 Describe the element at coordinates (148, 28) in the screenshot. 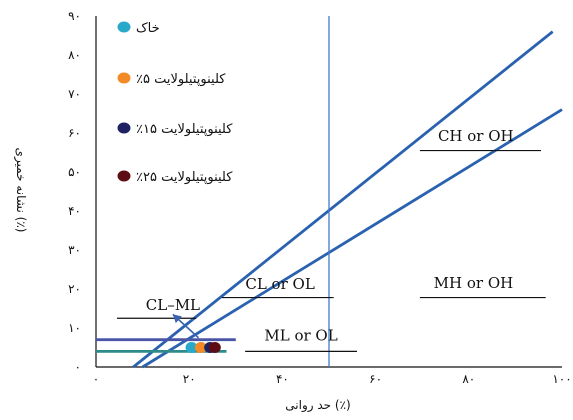

I see `legend-label-1: خاک` at that location.